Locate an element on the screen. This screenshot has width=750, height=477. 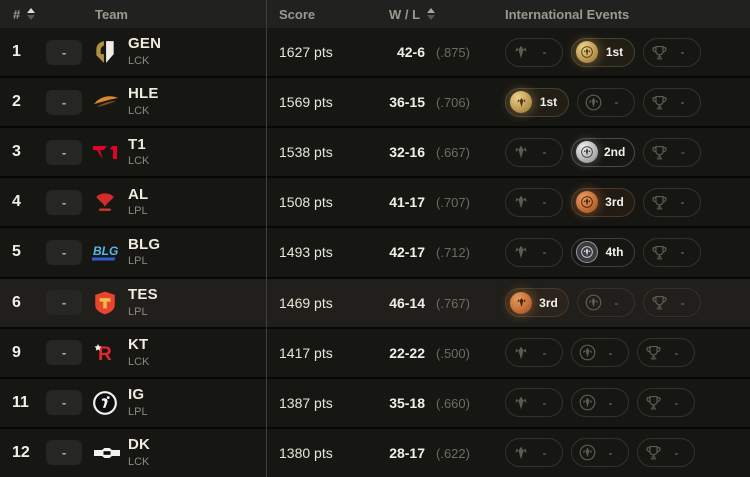
t1-logo is located at coordinates (105, 153).